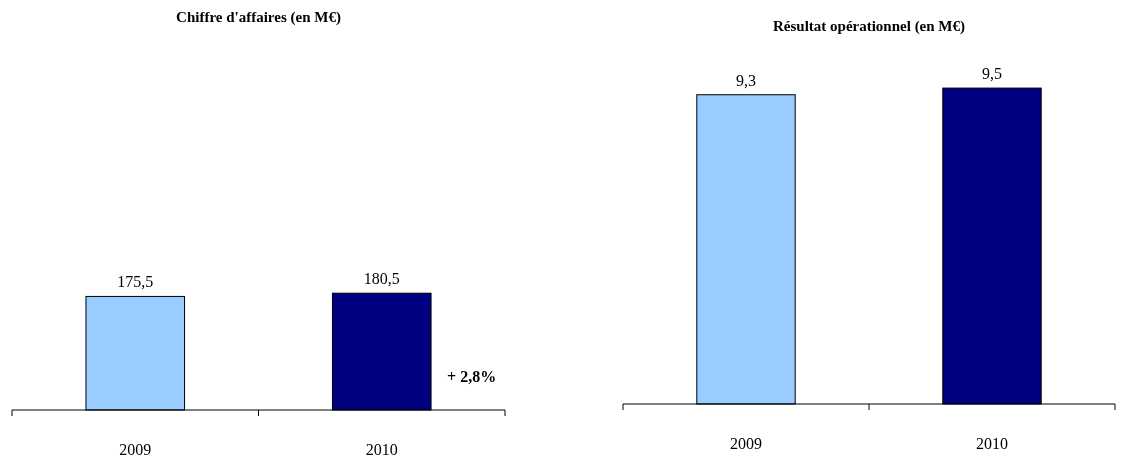 Image resolution: width=1121 pixels, height=457 pixels. I want to click on data-label: 9,5, so click(992, 74).